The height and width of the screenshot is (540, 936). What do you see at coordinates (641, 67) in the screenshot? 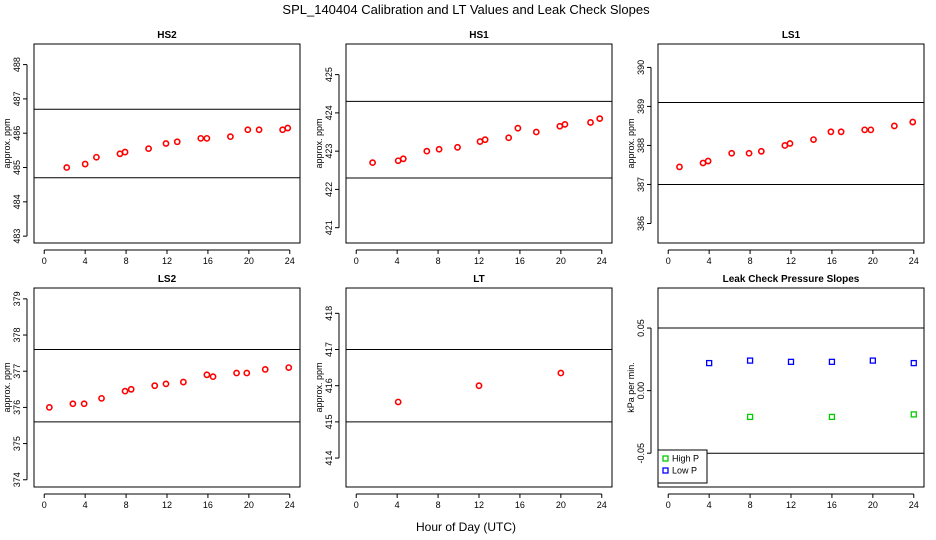
I see `y-tick-label: 390` at bounding box center [641, 67].